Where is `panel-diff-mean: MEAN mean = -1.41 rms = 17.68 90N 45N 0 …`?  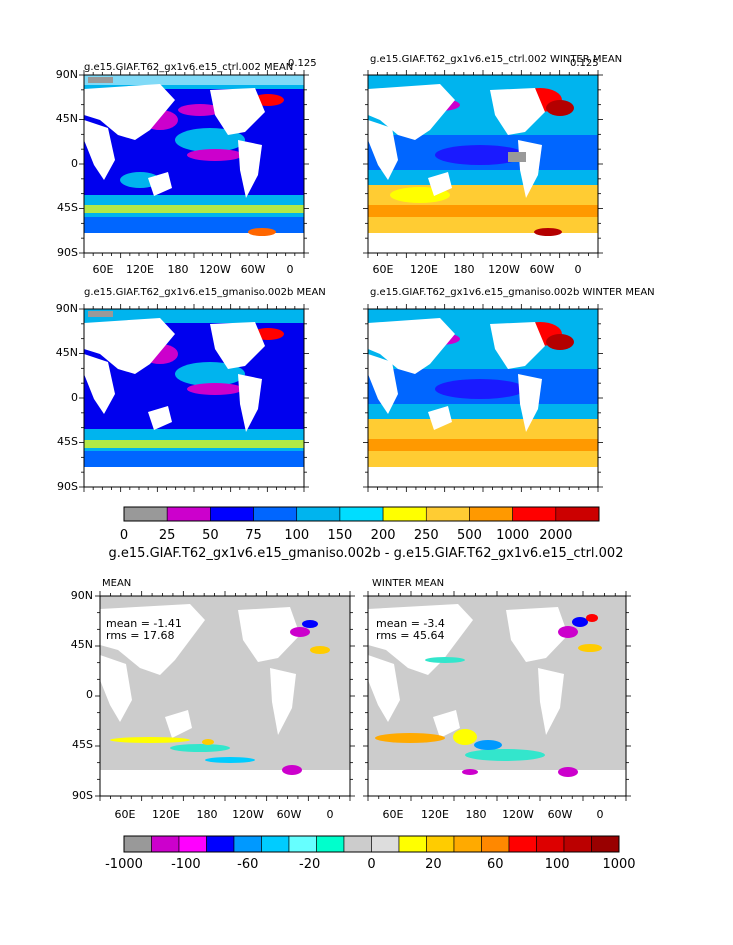 panel-diff-mean: MEAN mean = -1.41 rms = 17.68 90N 45N 0 … is located at coordinates (211, 699).